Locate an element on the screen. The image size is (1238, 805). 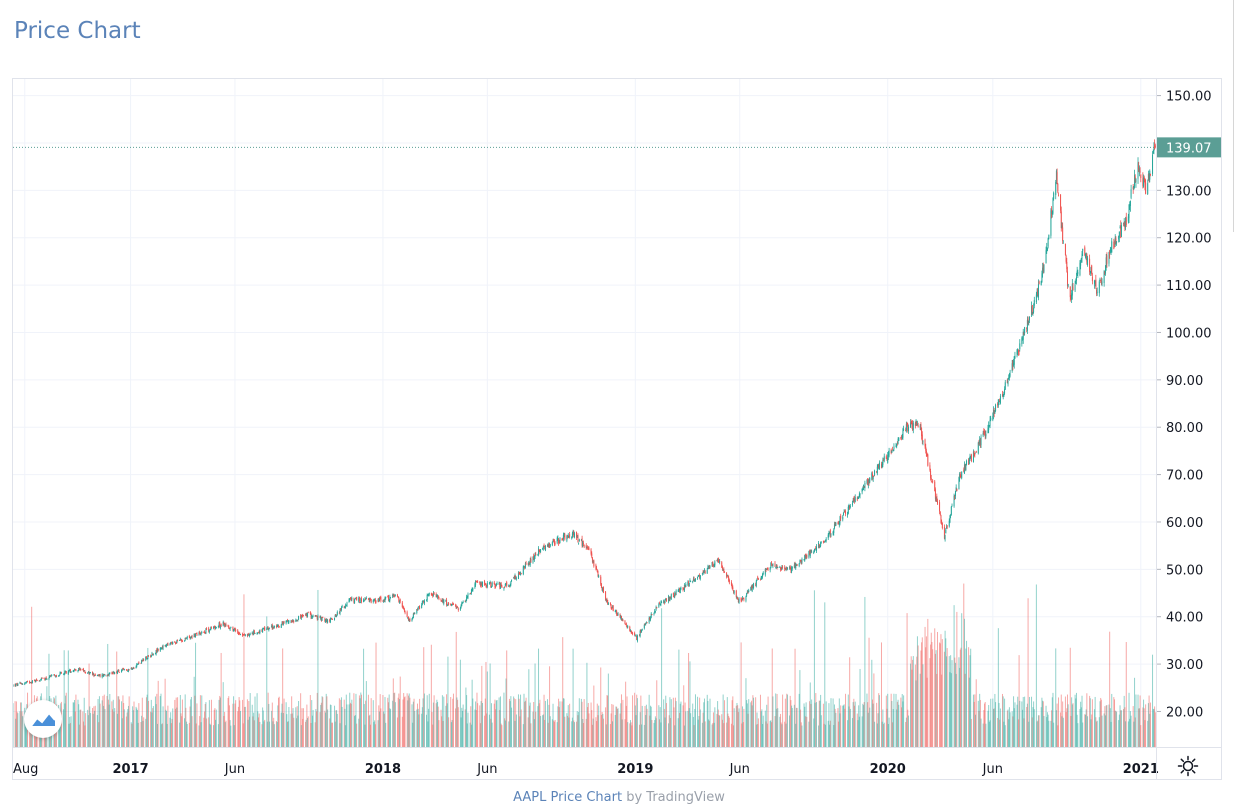
tradingview-logo-icon is located at coordinates (43, 719).